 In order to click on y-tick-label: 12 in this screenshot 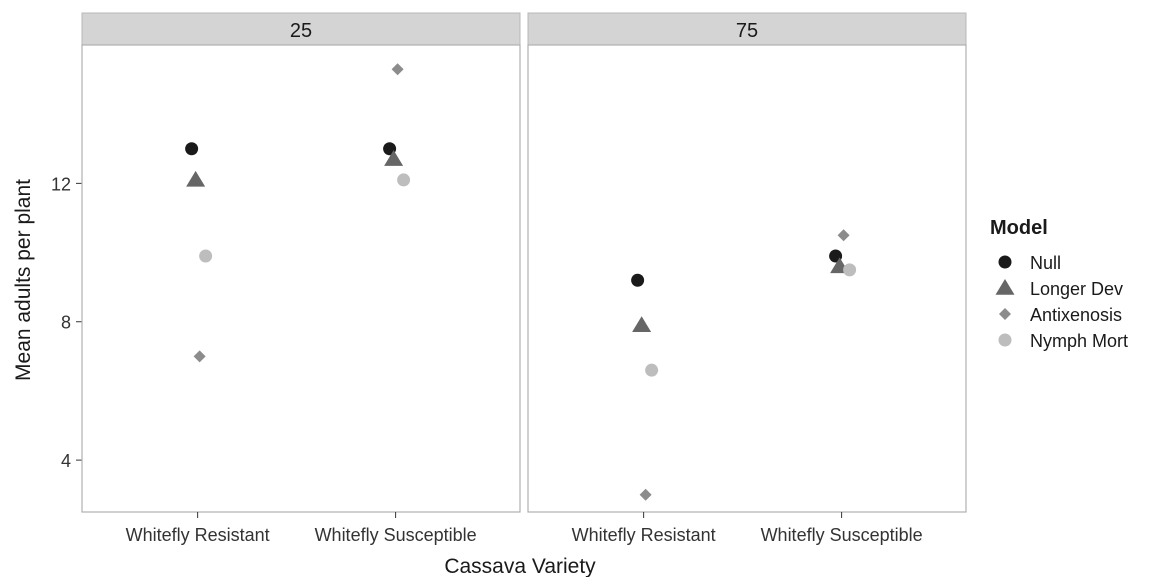, I will do `click(61, 184)`.